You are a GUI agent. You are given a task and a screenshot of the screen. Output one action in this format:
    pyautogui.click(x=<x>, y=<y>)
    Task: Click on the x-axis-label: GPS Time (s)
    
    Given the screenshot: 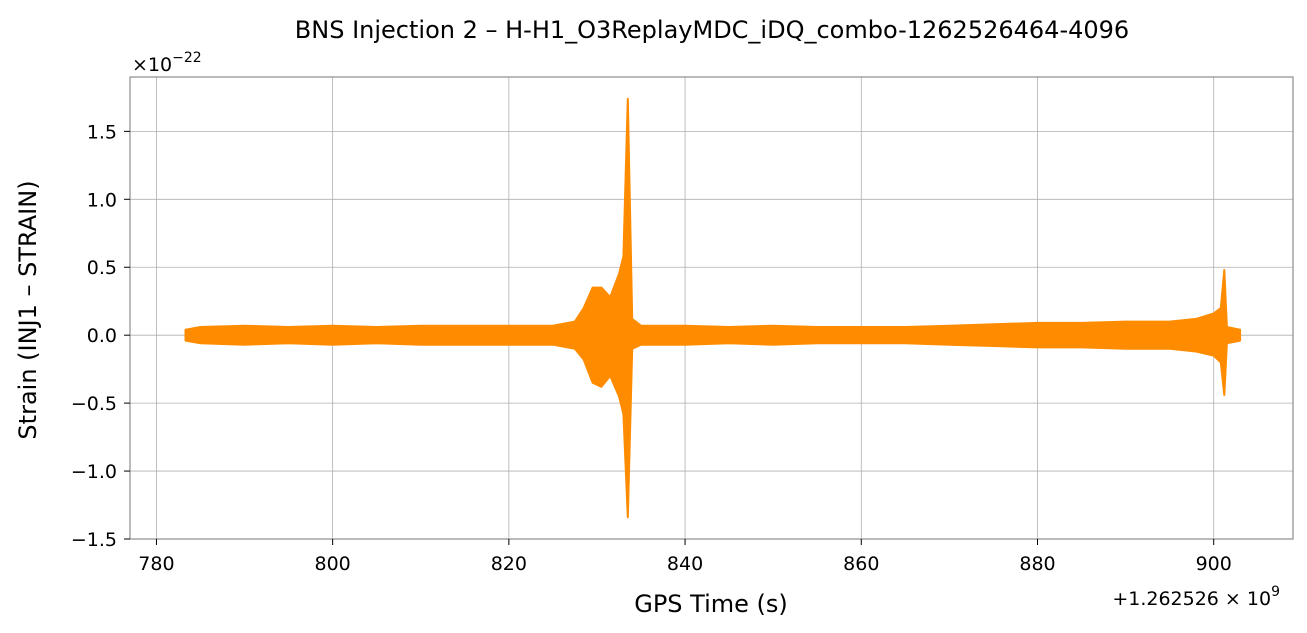 What is the action you would take?
    pyautogui.click(x=711, y=604)
    